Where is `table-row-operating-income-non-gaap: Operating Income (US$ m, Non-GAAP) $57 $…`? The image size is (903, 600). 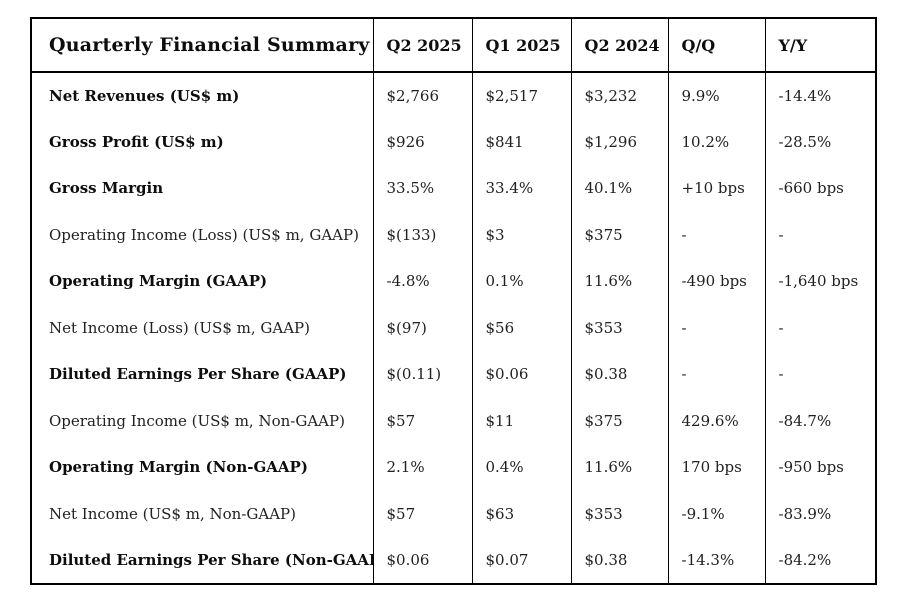 table-row-operating-income-non-gaap: Operating Income (US$ m, Non-GAAP) $57 $… is located at coordinates (453, 420).